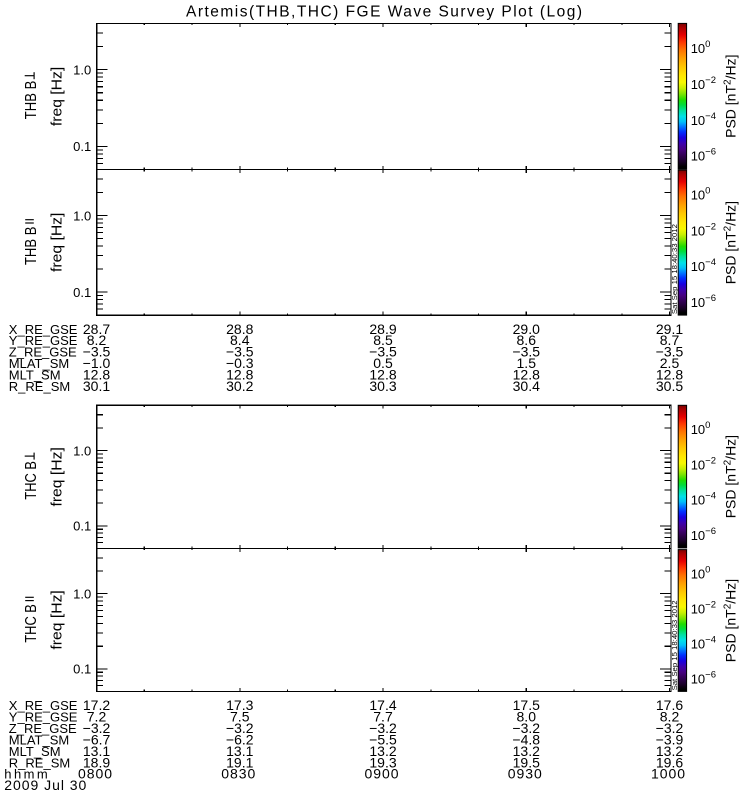 The height and width of the screenshot is (800, 750). I want to click on svg-text: 8.0, so click(527, 716).